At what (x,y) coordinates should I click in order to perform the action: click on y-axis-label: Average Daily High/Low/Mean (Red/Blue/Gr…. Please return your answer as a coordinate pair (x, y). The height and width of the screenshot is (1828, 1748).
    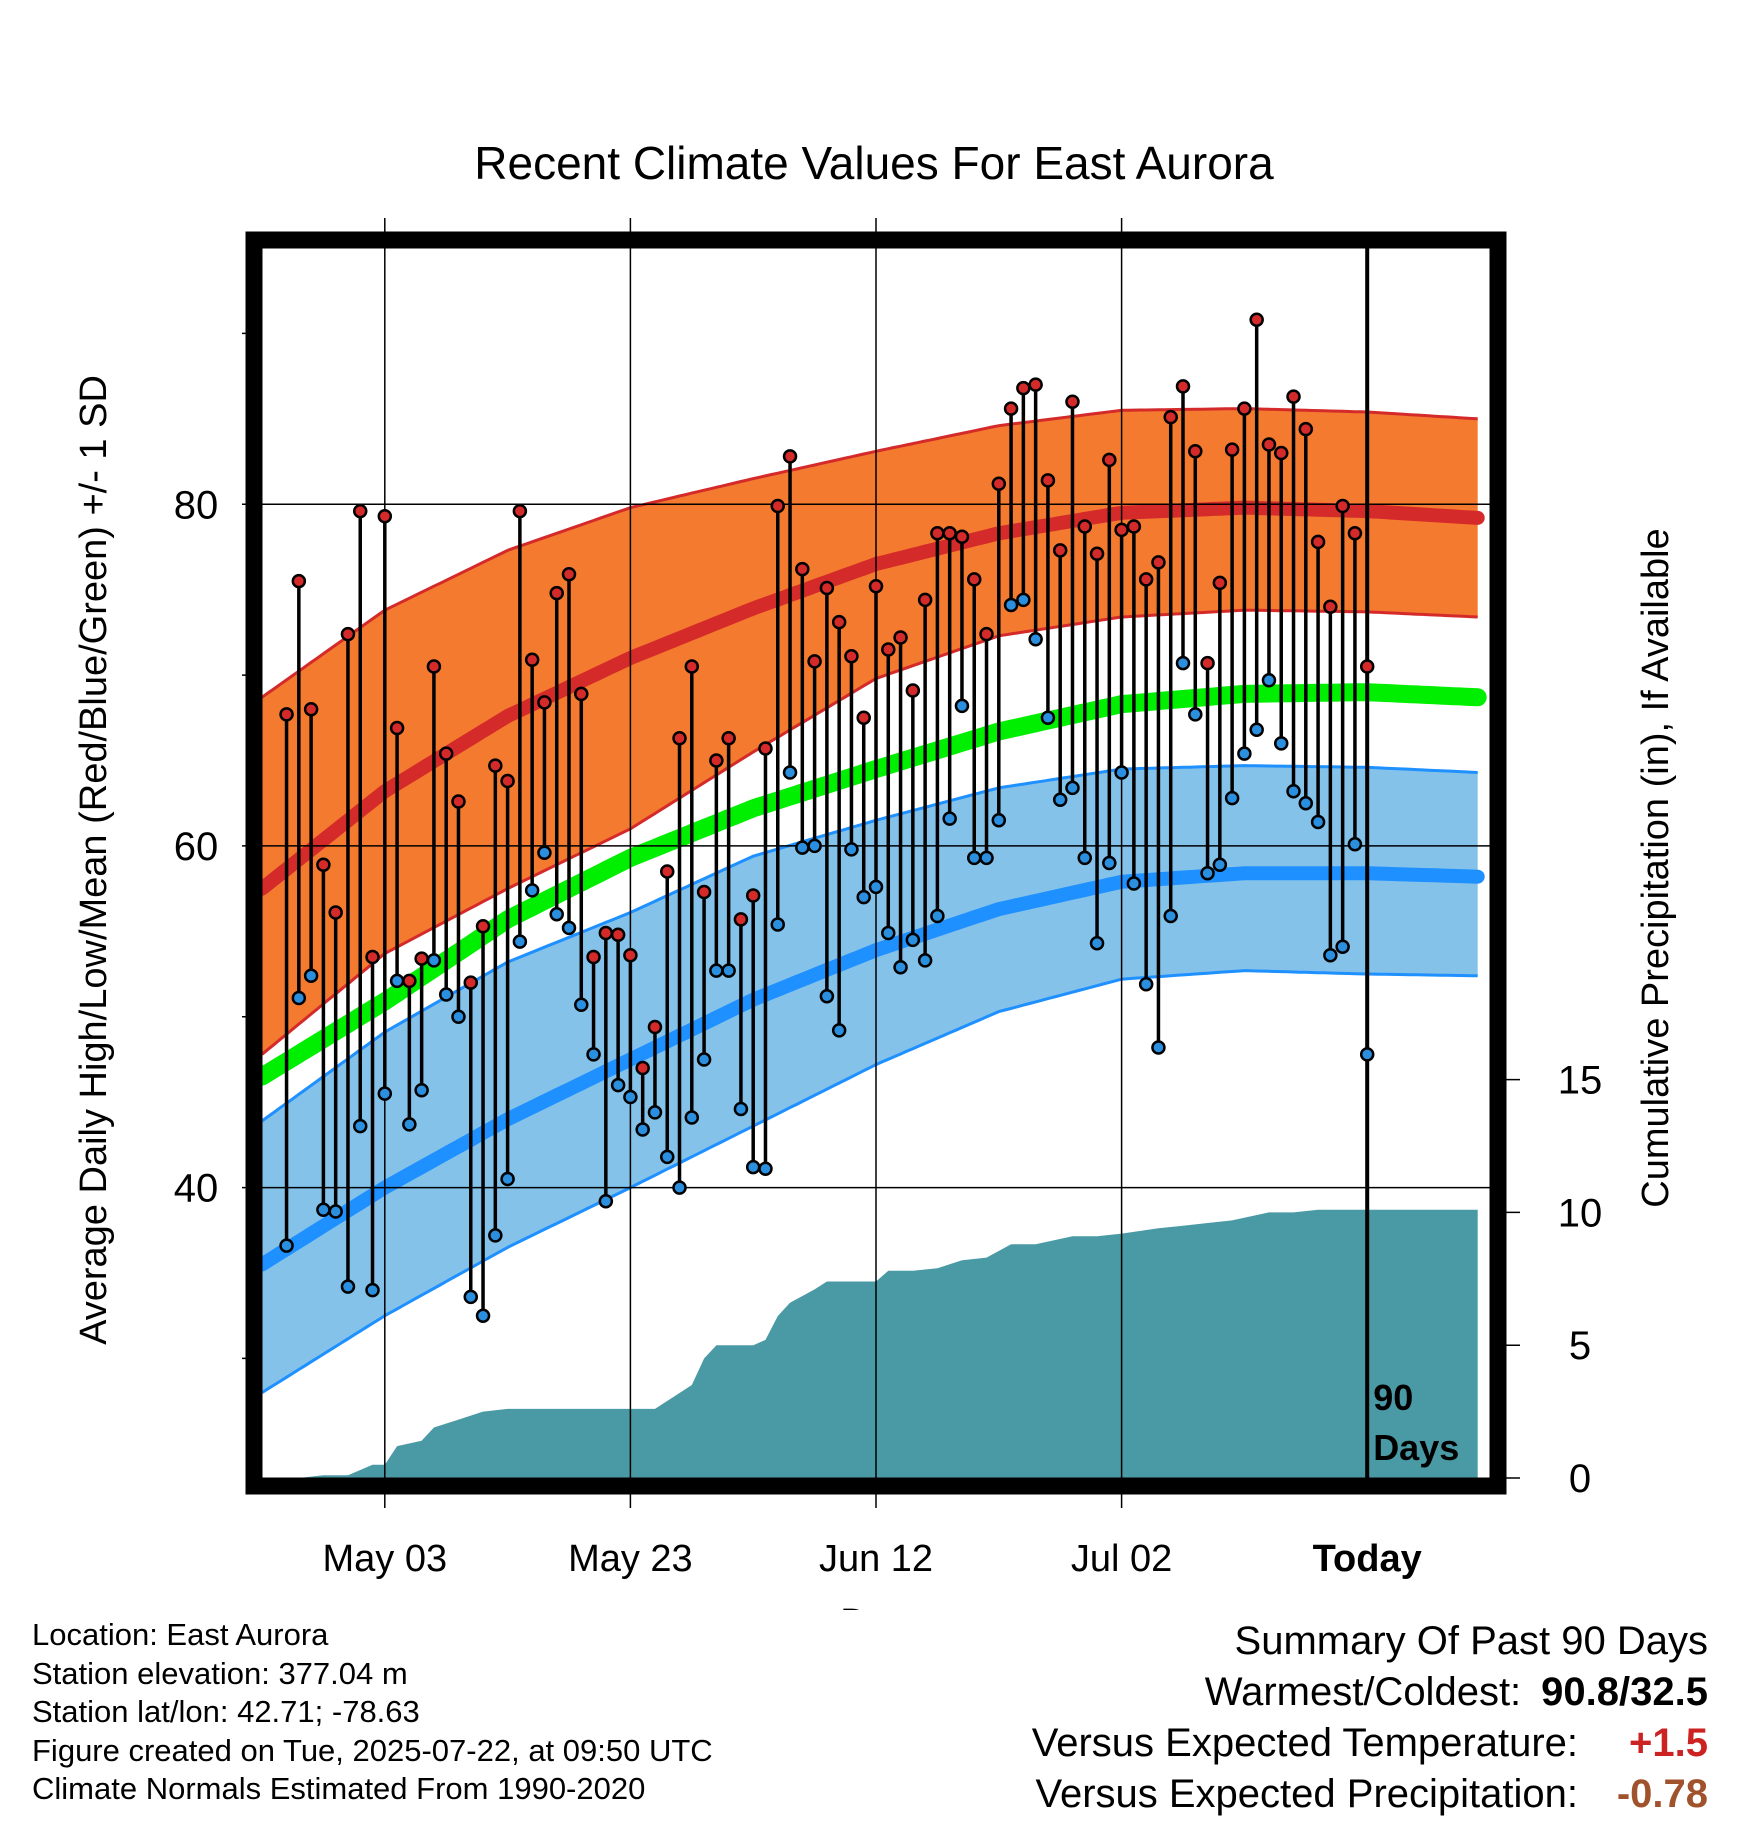
    Looking at the image, I should click on (94, 860).